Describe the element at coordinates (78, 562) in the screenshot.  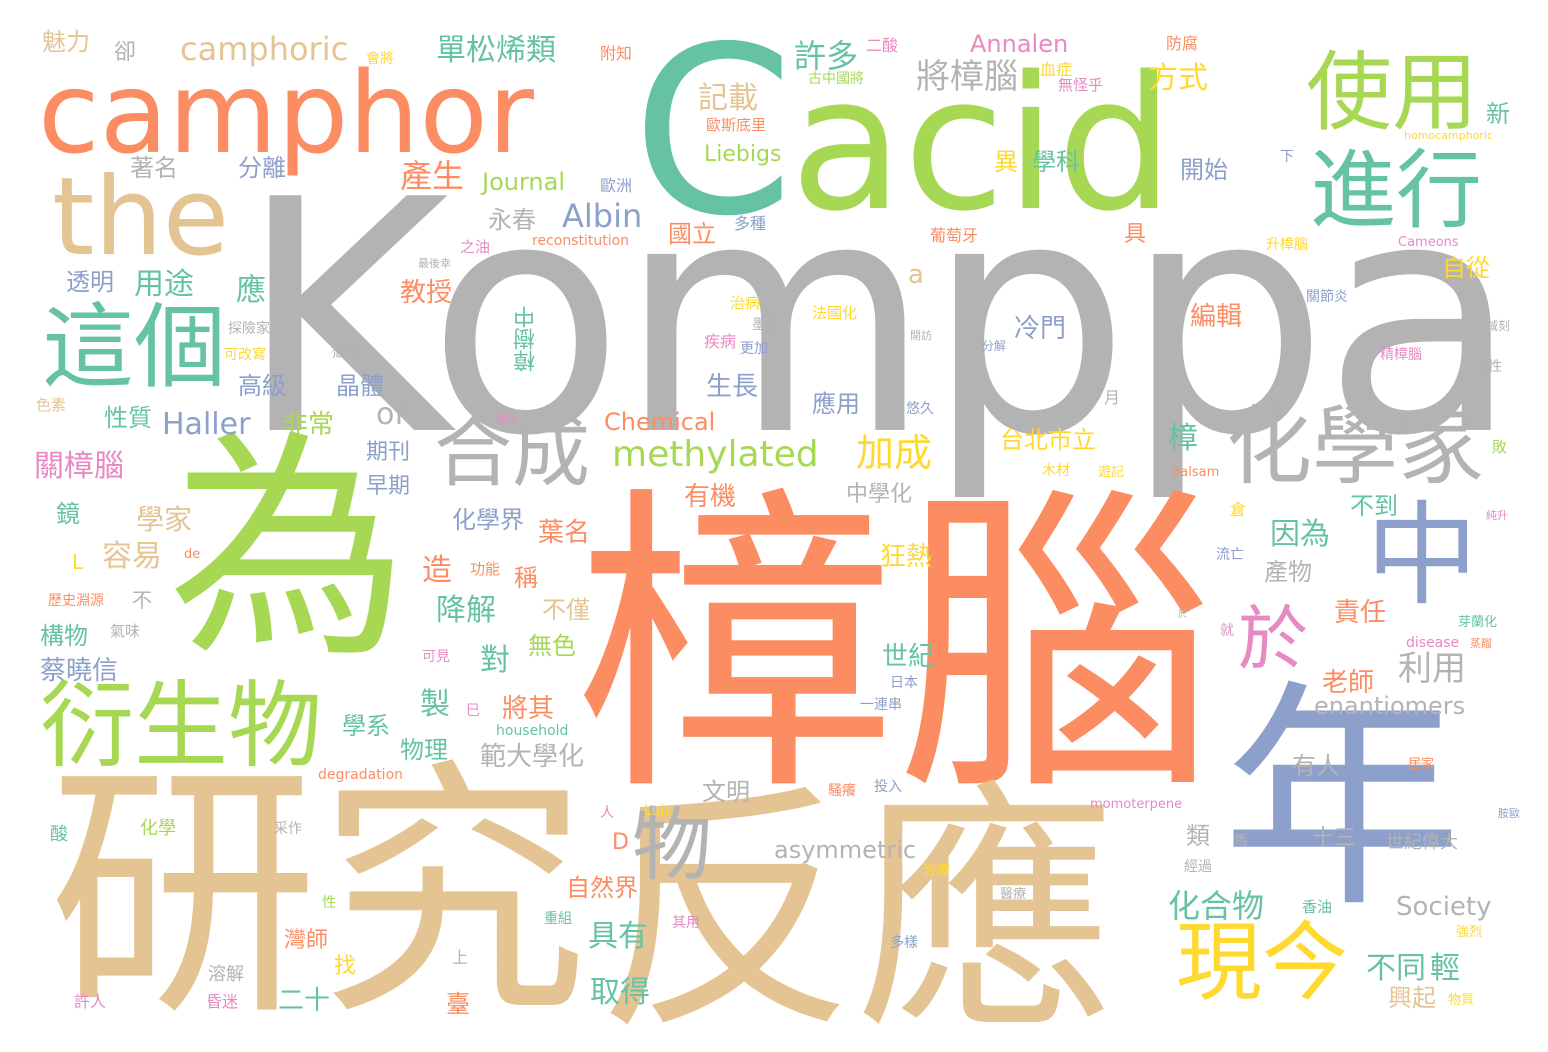
I see `word-L: L` at that location.